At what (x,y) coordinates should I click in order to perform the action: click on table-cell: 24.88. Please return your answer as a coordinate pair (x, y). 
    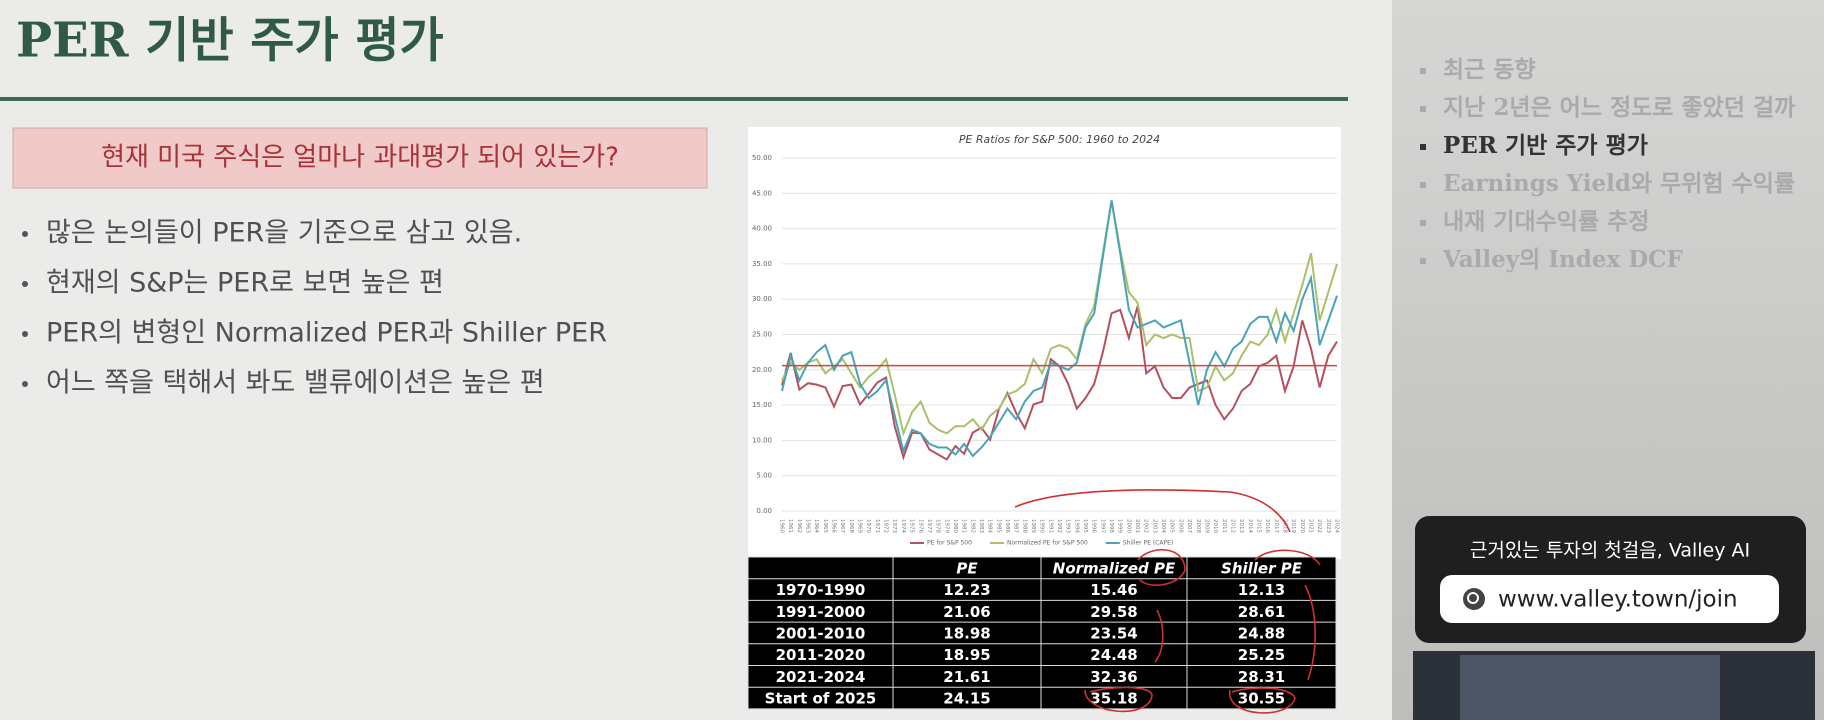
    Looking at the image, I should click on (1261, 633).